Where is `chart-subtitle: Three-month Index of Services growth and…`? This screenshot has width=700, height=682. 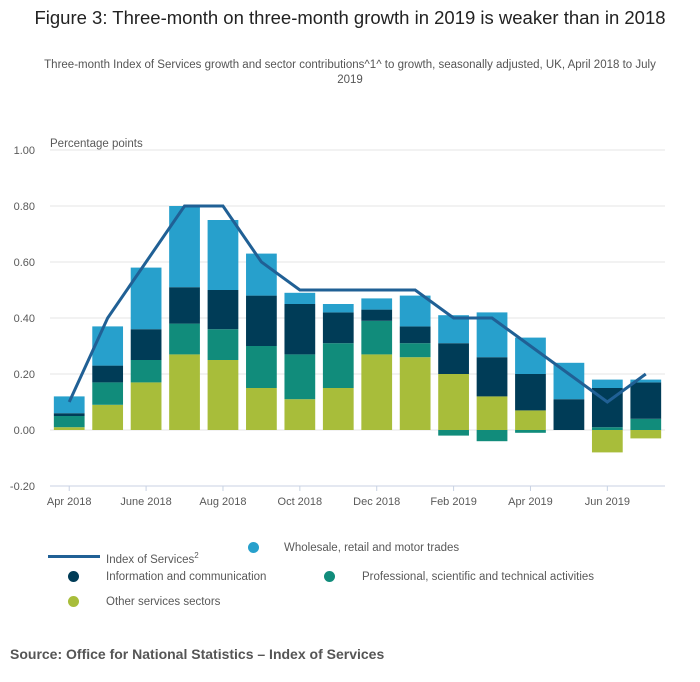
chart-subtitle: Three-month Index of Services growth and… is located at coordinates (350, 72).